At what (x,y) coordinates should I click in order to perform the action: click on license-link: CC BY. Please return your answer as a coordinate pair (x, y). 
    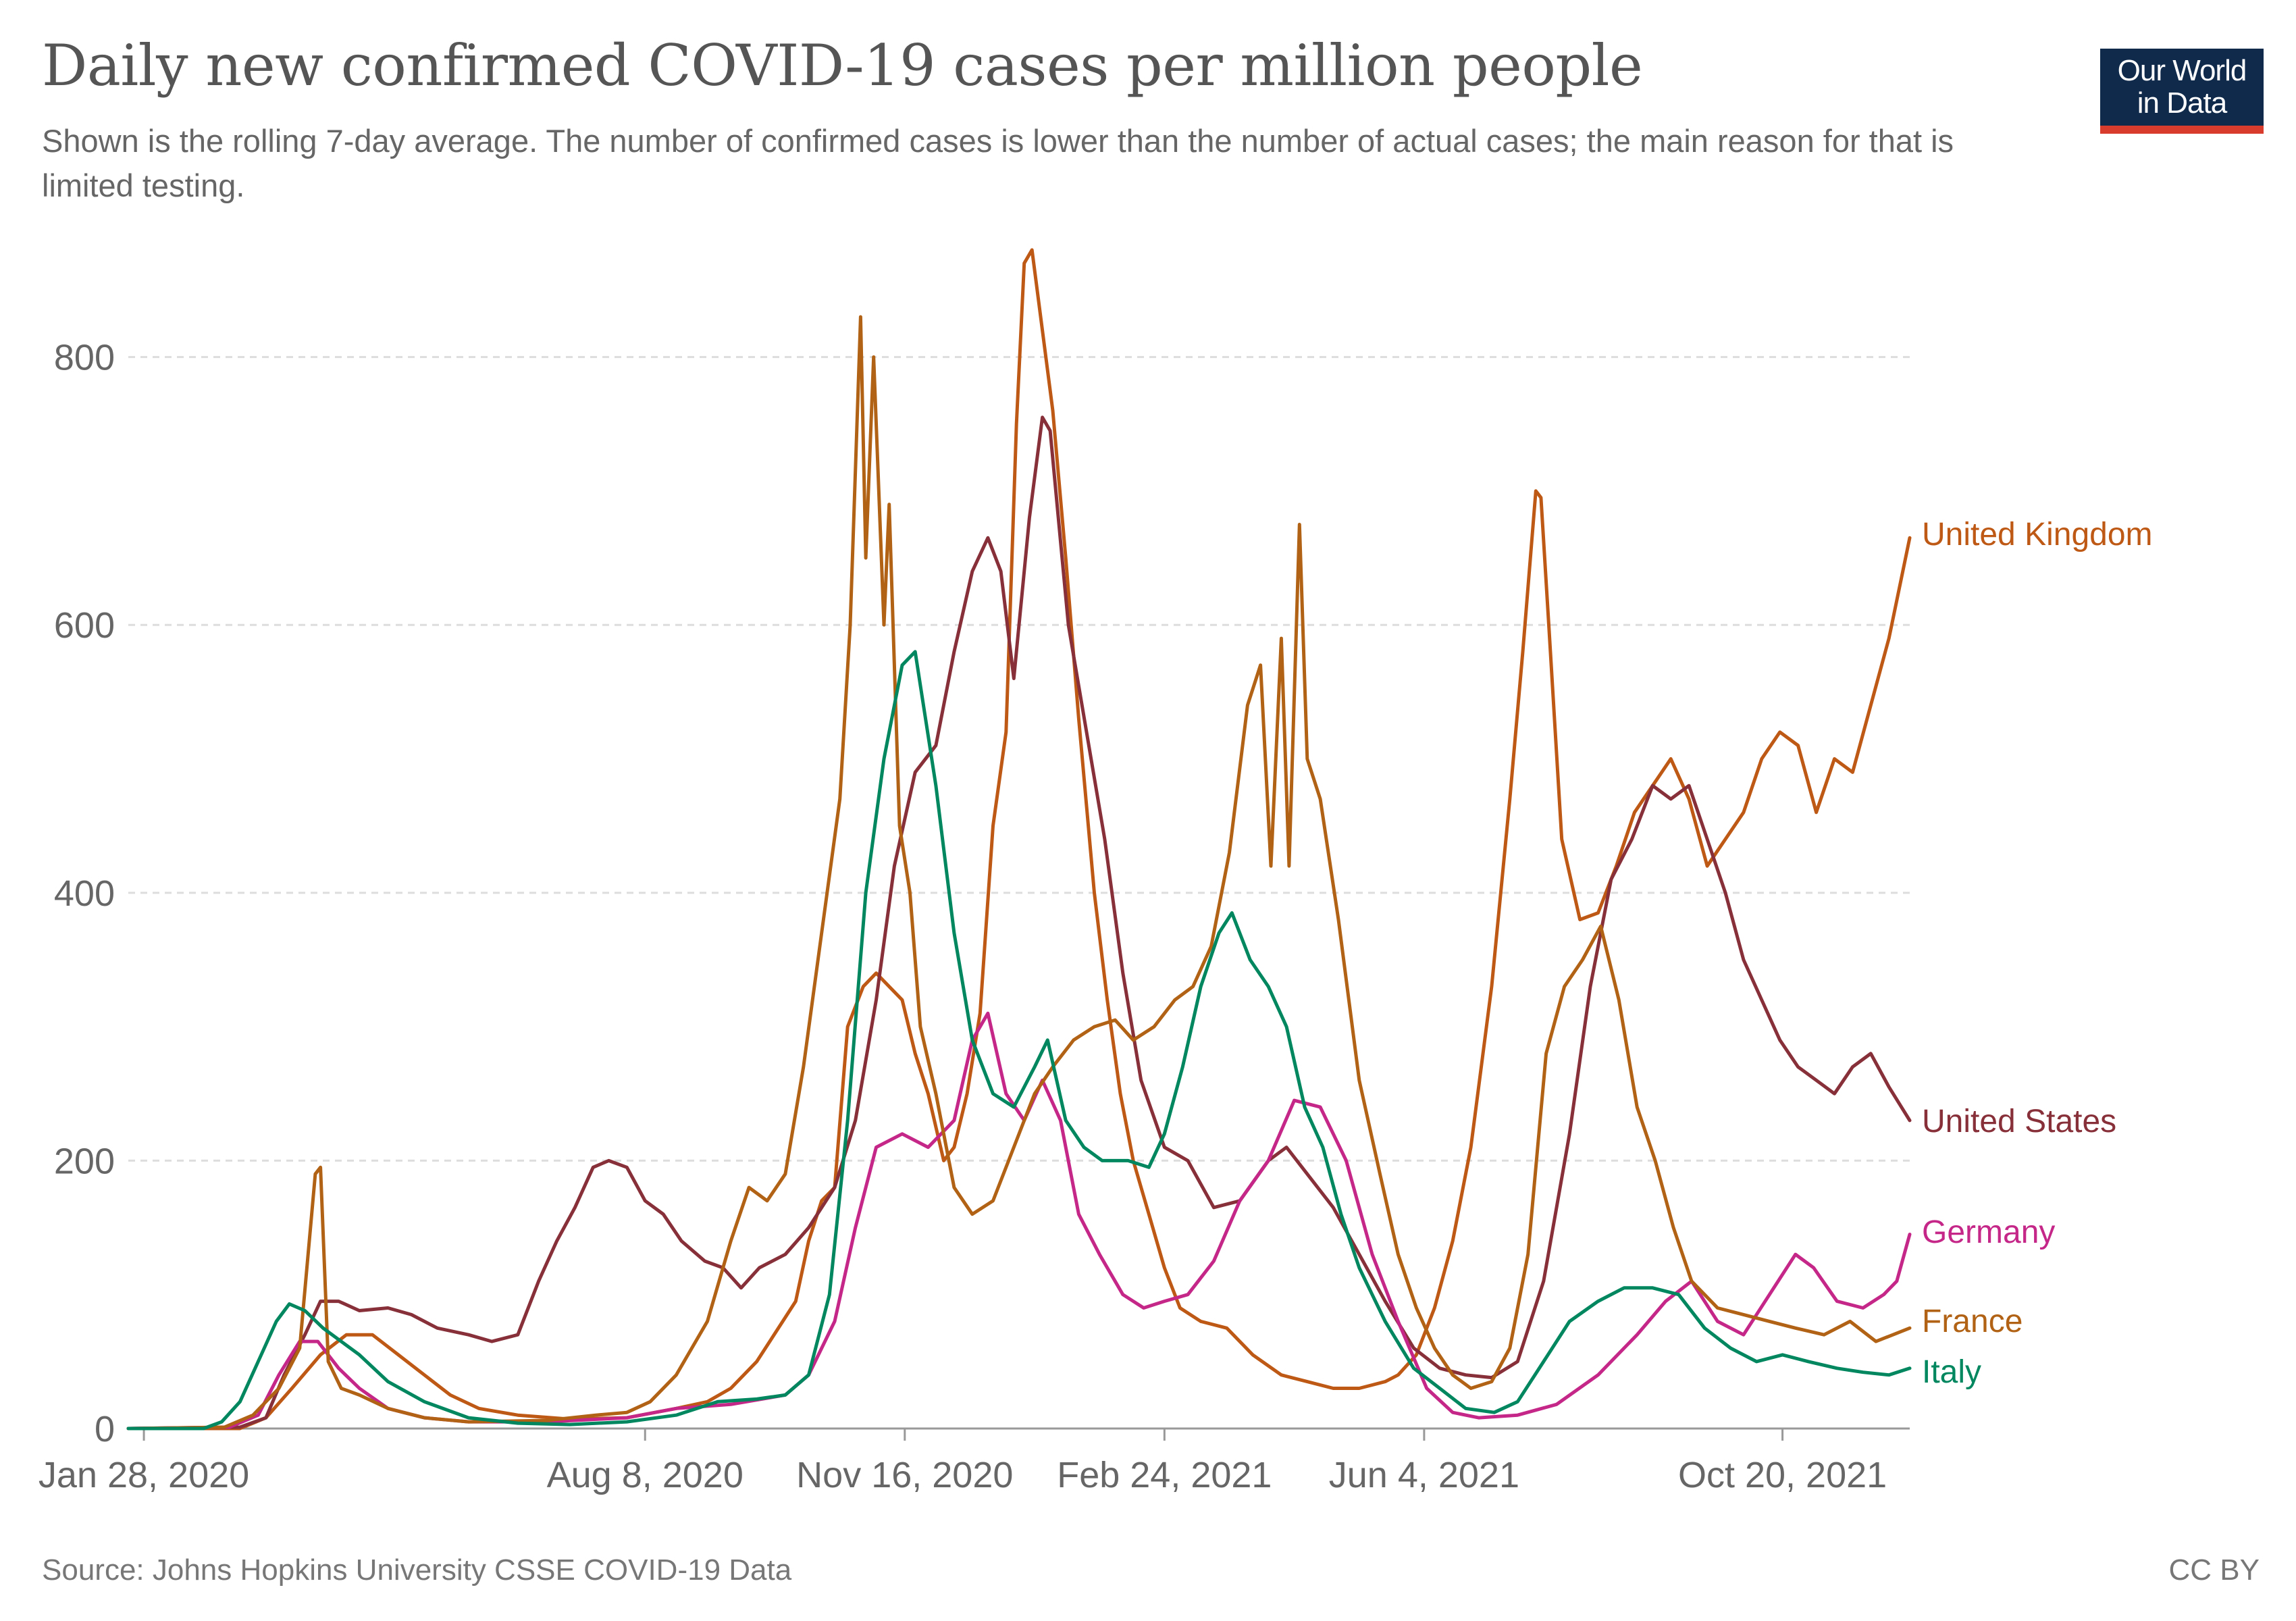
    Looking at the image, I should click on (2214, 1570).